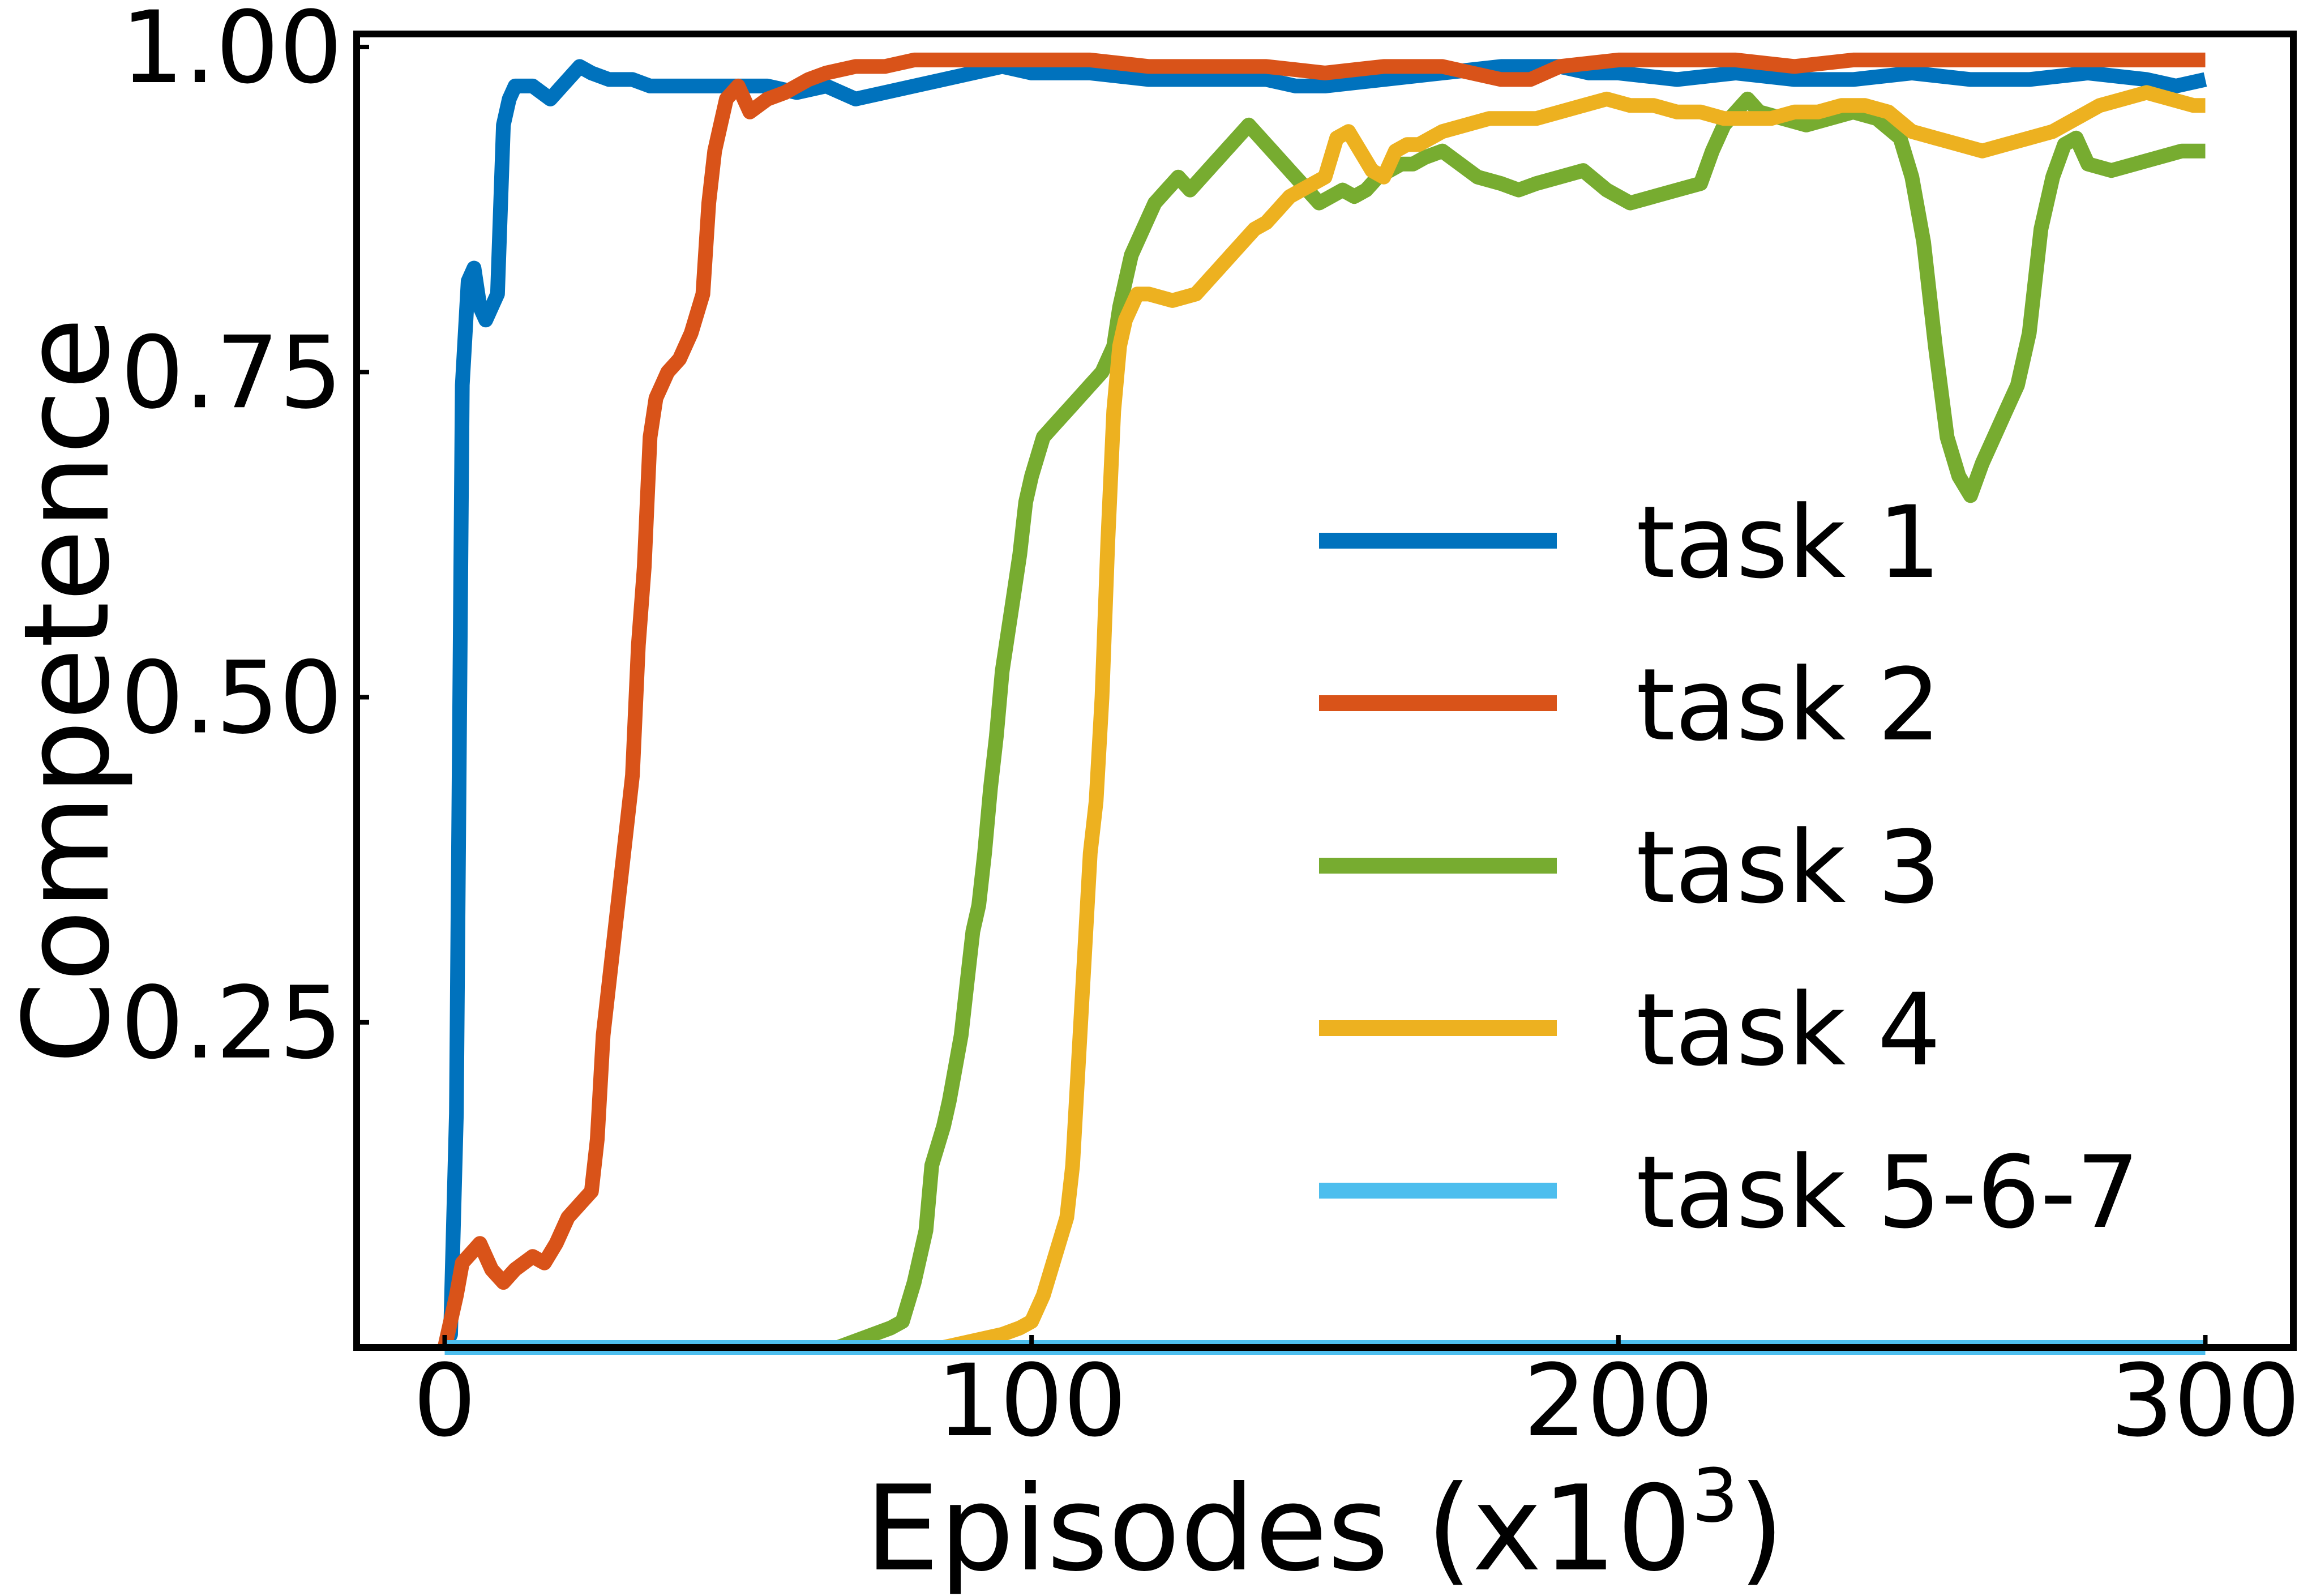 Image resolution: width=2299 pixels, height=1596 pixels. What do you see at coordinates (1788, 1030) in the screenshot?
I see `legend-label-4: task 4` at bounding box center [1788, 1030].